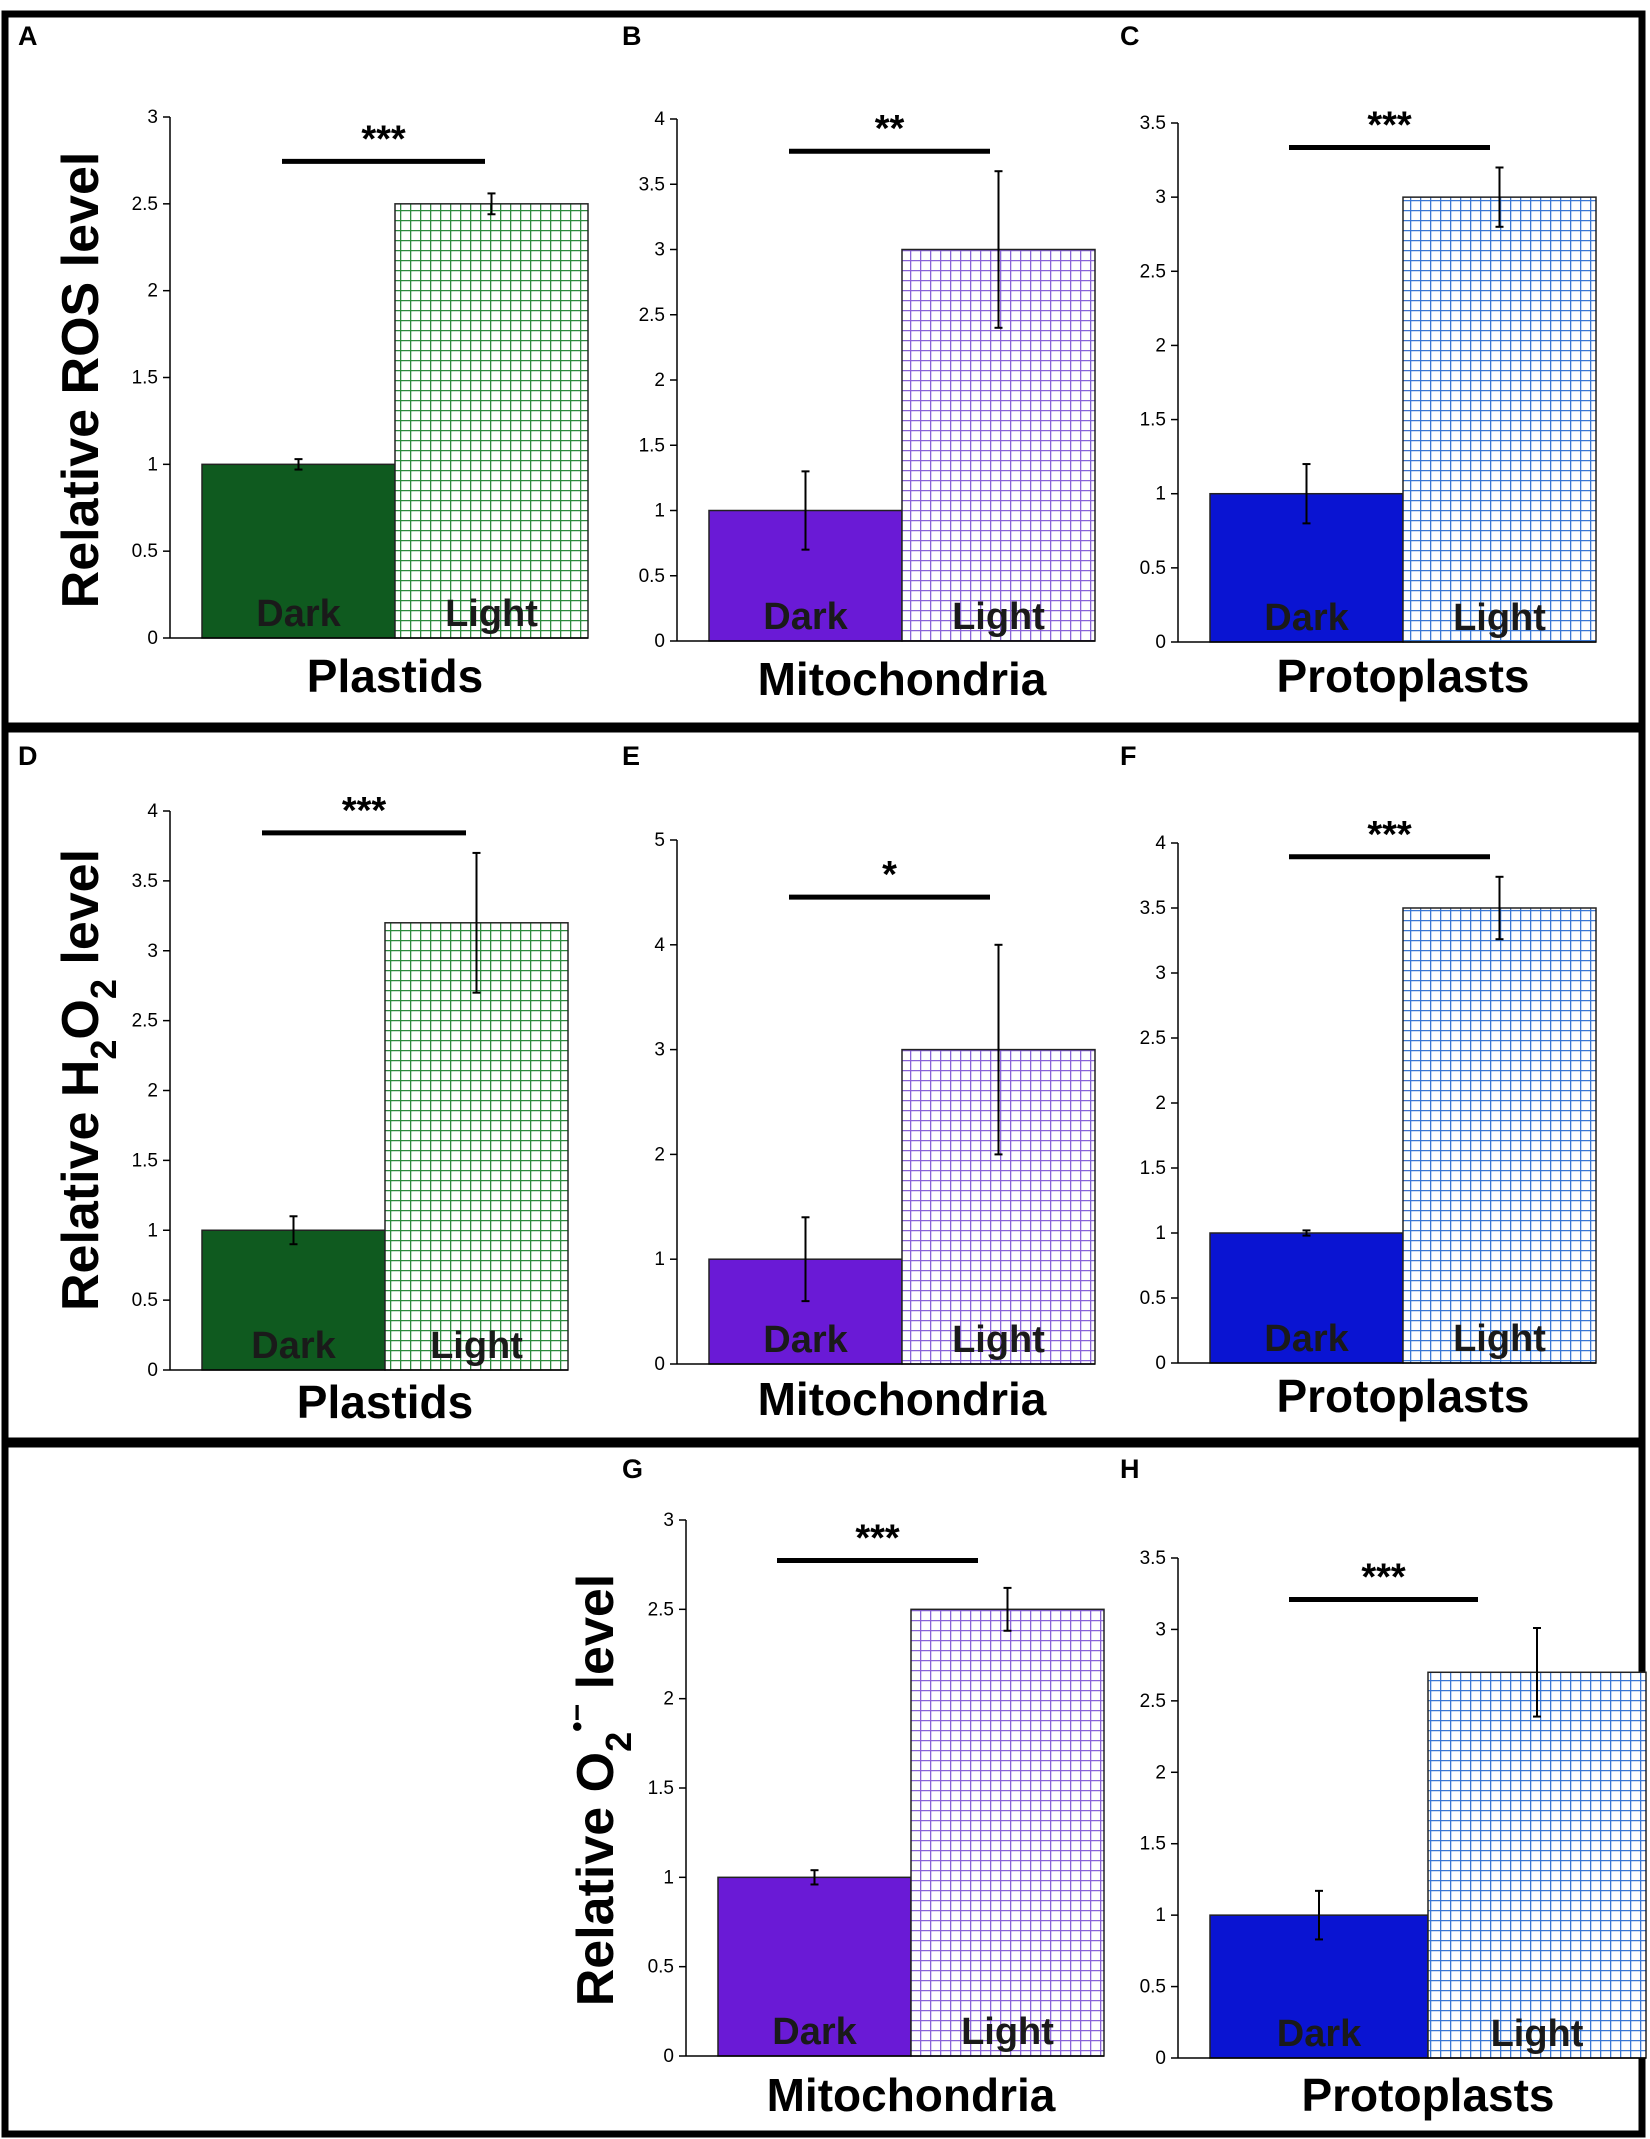  I want to click on significance-stars: *, so click(889, 875).